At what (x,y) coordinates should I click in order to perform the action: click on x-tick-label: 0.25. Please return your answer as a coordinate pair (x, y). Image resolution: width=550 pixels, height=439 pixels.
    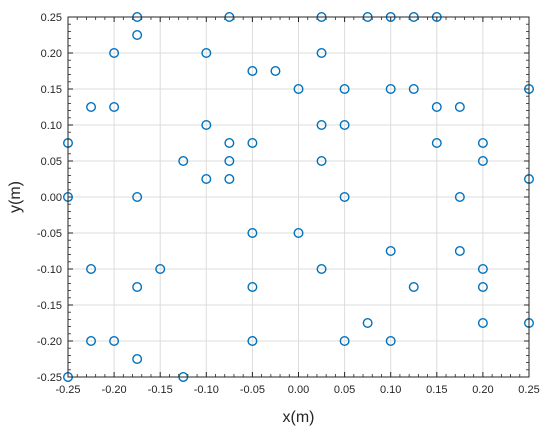
    Looking at the image, I should click on (528, 390).